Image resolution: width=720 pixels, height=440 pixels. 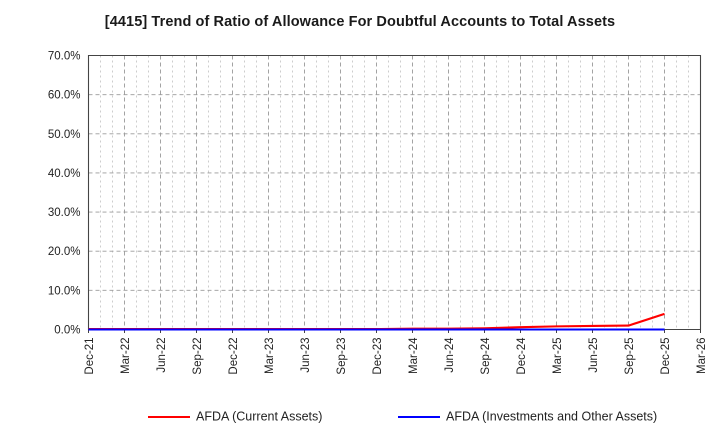 What do you see at coordinates (90, 356) in the screenshot?
I see `x-axis-tick-label: Dec-21` at bounding box center [90, 356].